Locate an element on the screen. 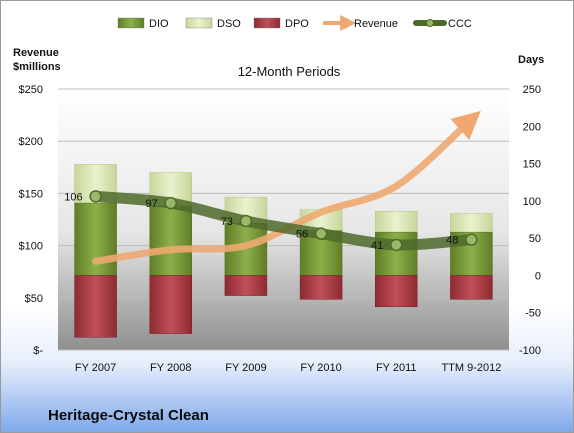 The width and height of the screenshot is (574, 433). left-axis-title-line2: $millions is located at coordinates (37, 67).